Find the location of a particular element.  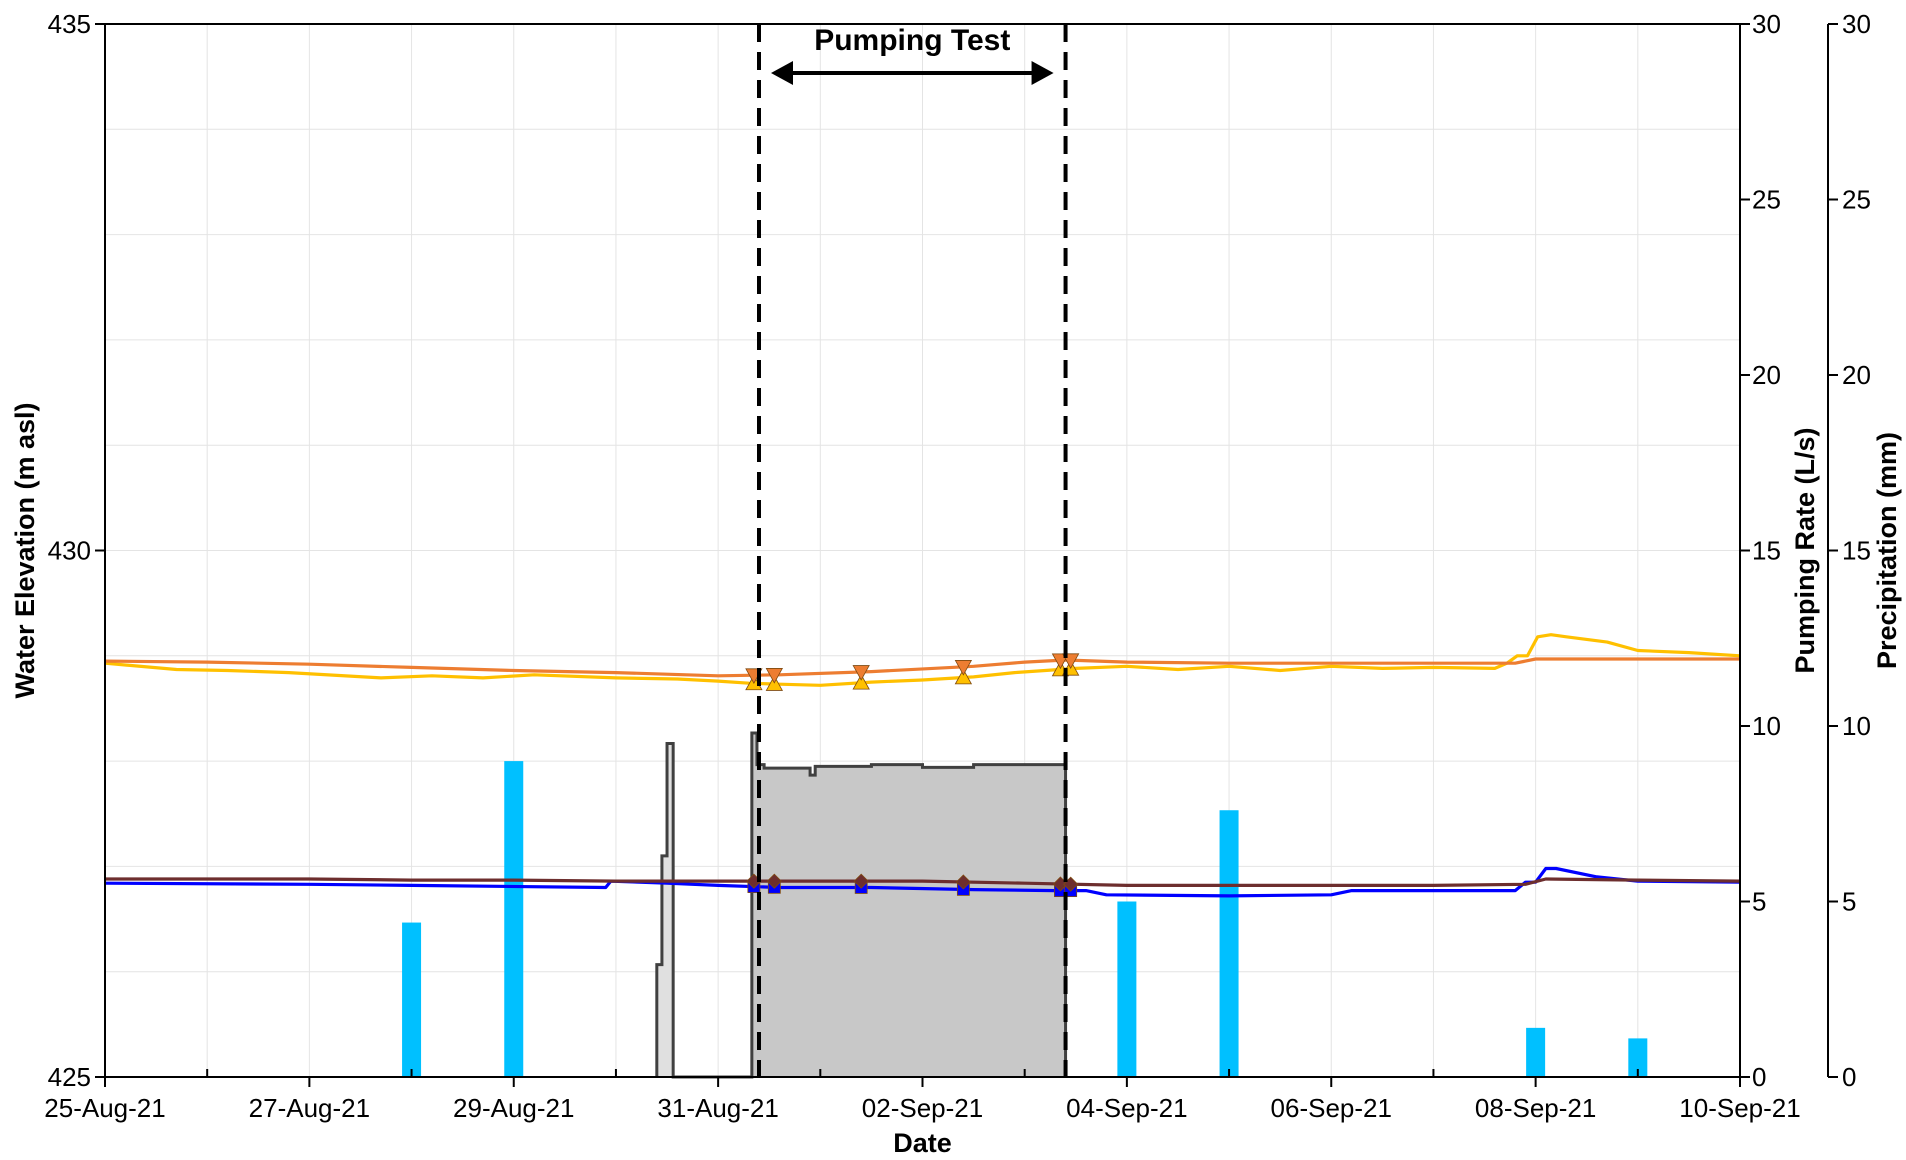

x-tick-label: 08-Sep-21 is located at coordinates (1535, 1108).